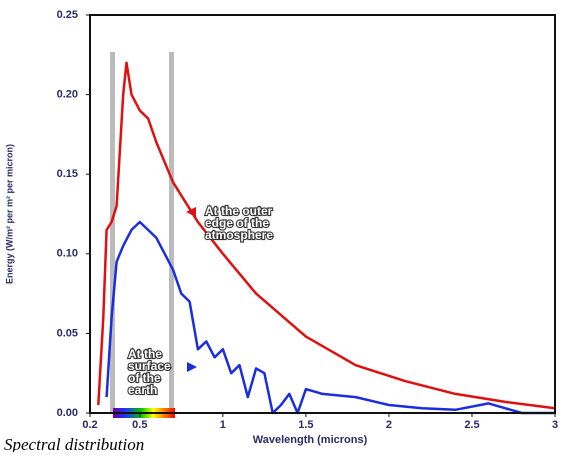 Image resolution: width=567 pixels, height=457 pixels. What do you see at coordinates (239, 235) in the screenshot?
I see `annotation: atmosphere` at bounding box center [239, 235].